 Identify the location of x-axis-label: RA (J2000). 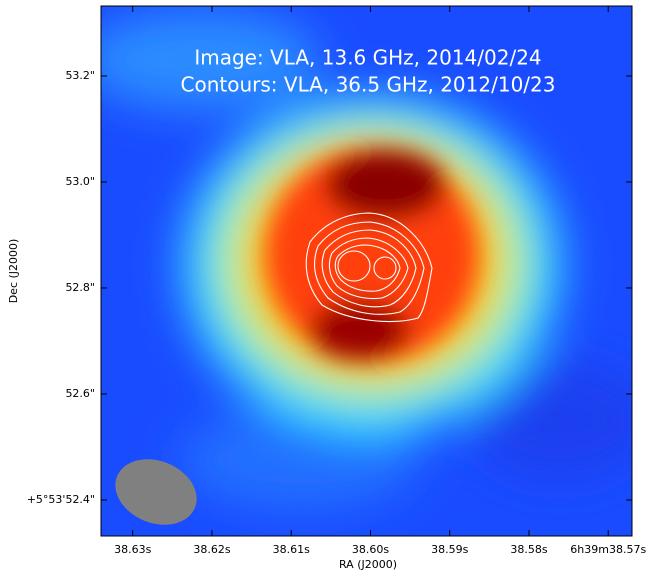
(368, 564).